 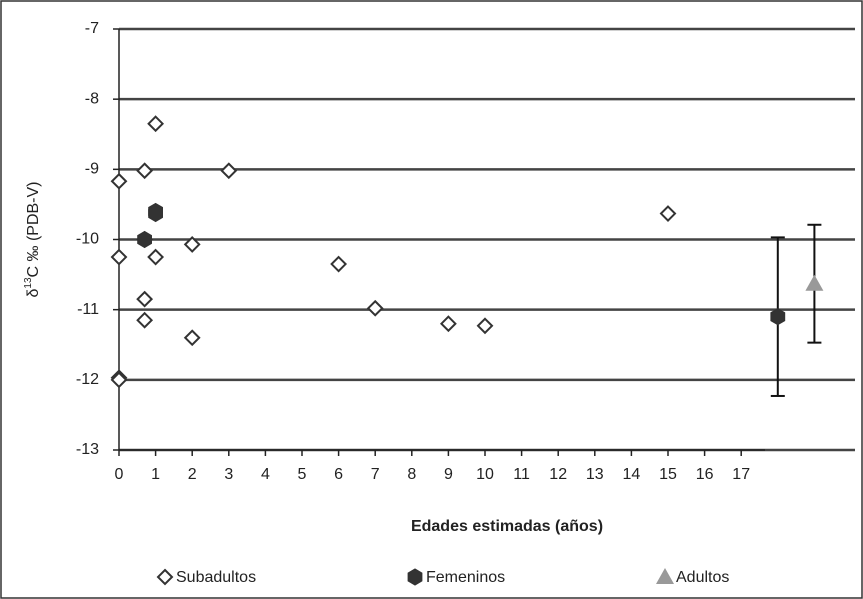 I want to click on y-tick-label: -9, so click(x=92, y=169).